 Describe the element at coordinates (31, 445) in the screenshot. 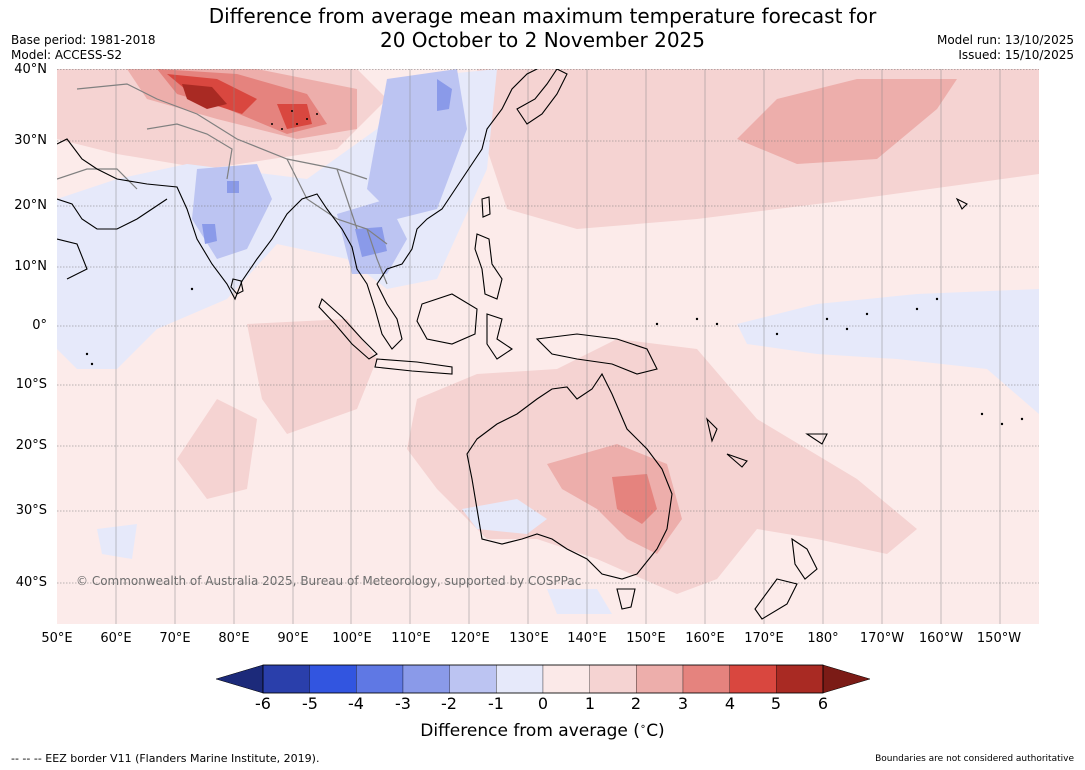

I see `lat-tick: 20°S` at that location.